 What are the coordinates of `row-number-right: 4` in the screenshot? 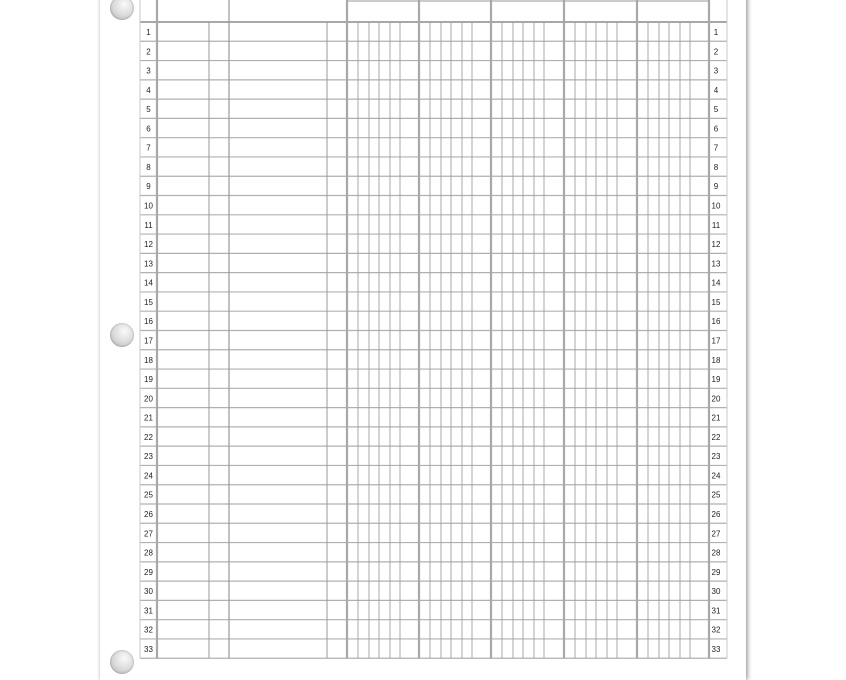 It's located at (716, 90).